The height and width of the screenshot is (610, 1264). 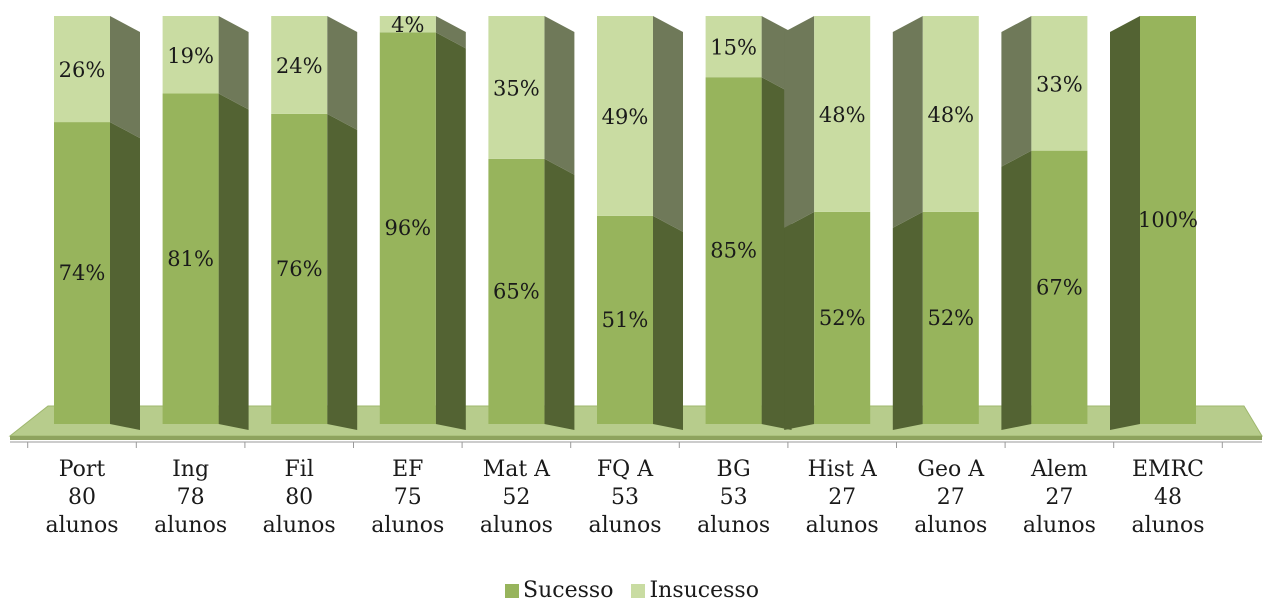 What do you see at coordinates (734, 497) in the screenshot?
I see `category-count: 53` at bounding box center [734, 497].